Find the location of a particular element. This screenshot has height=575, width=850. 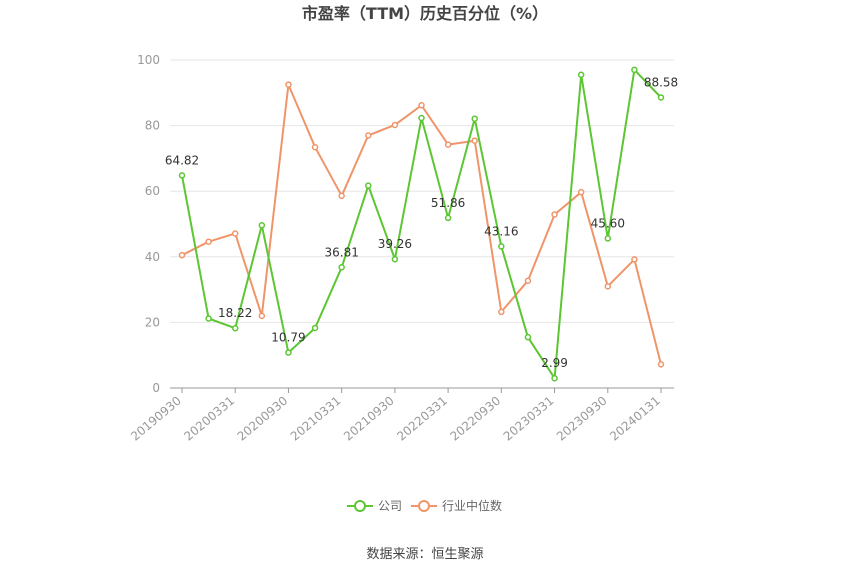

y-tick-label: 60 is located at coordinates (152, 191).